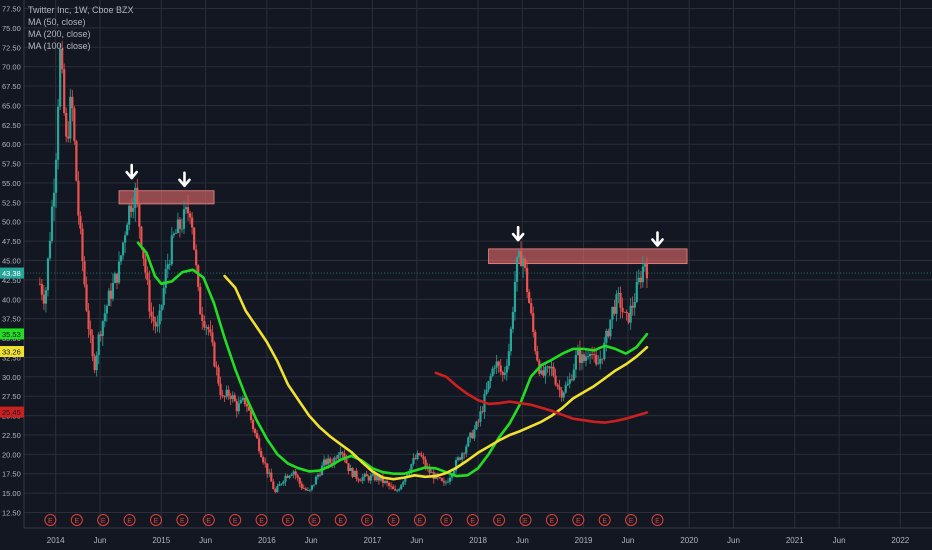 The width and height of the screenshot is (932, 550). I want to click on x-tick-label: 2019, so click(584, 540).